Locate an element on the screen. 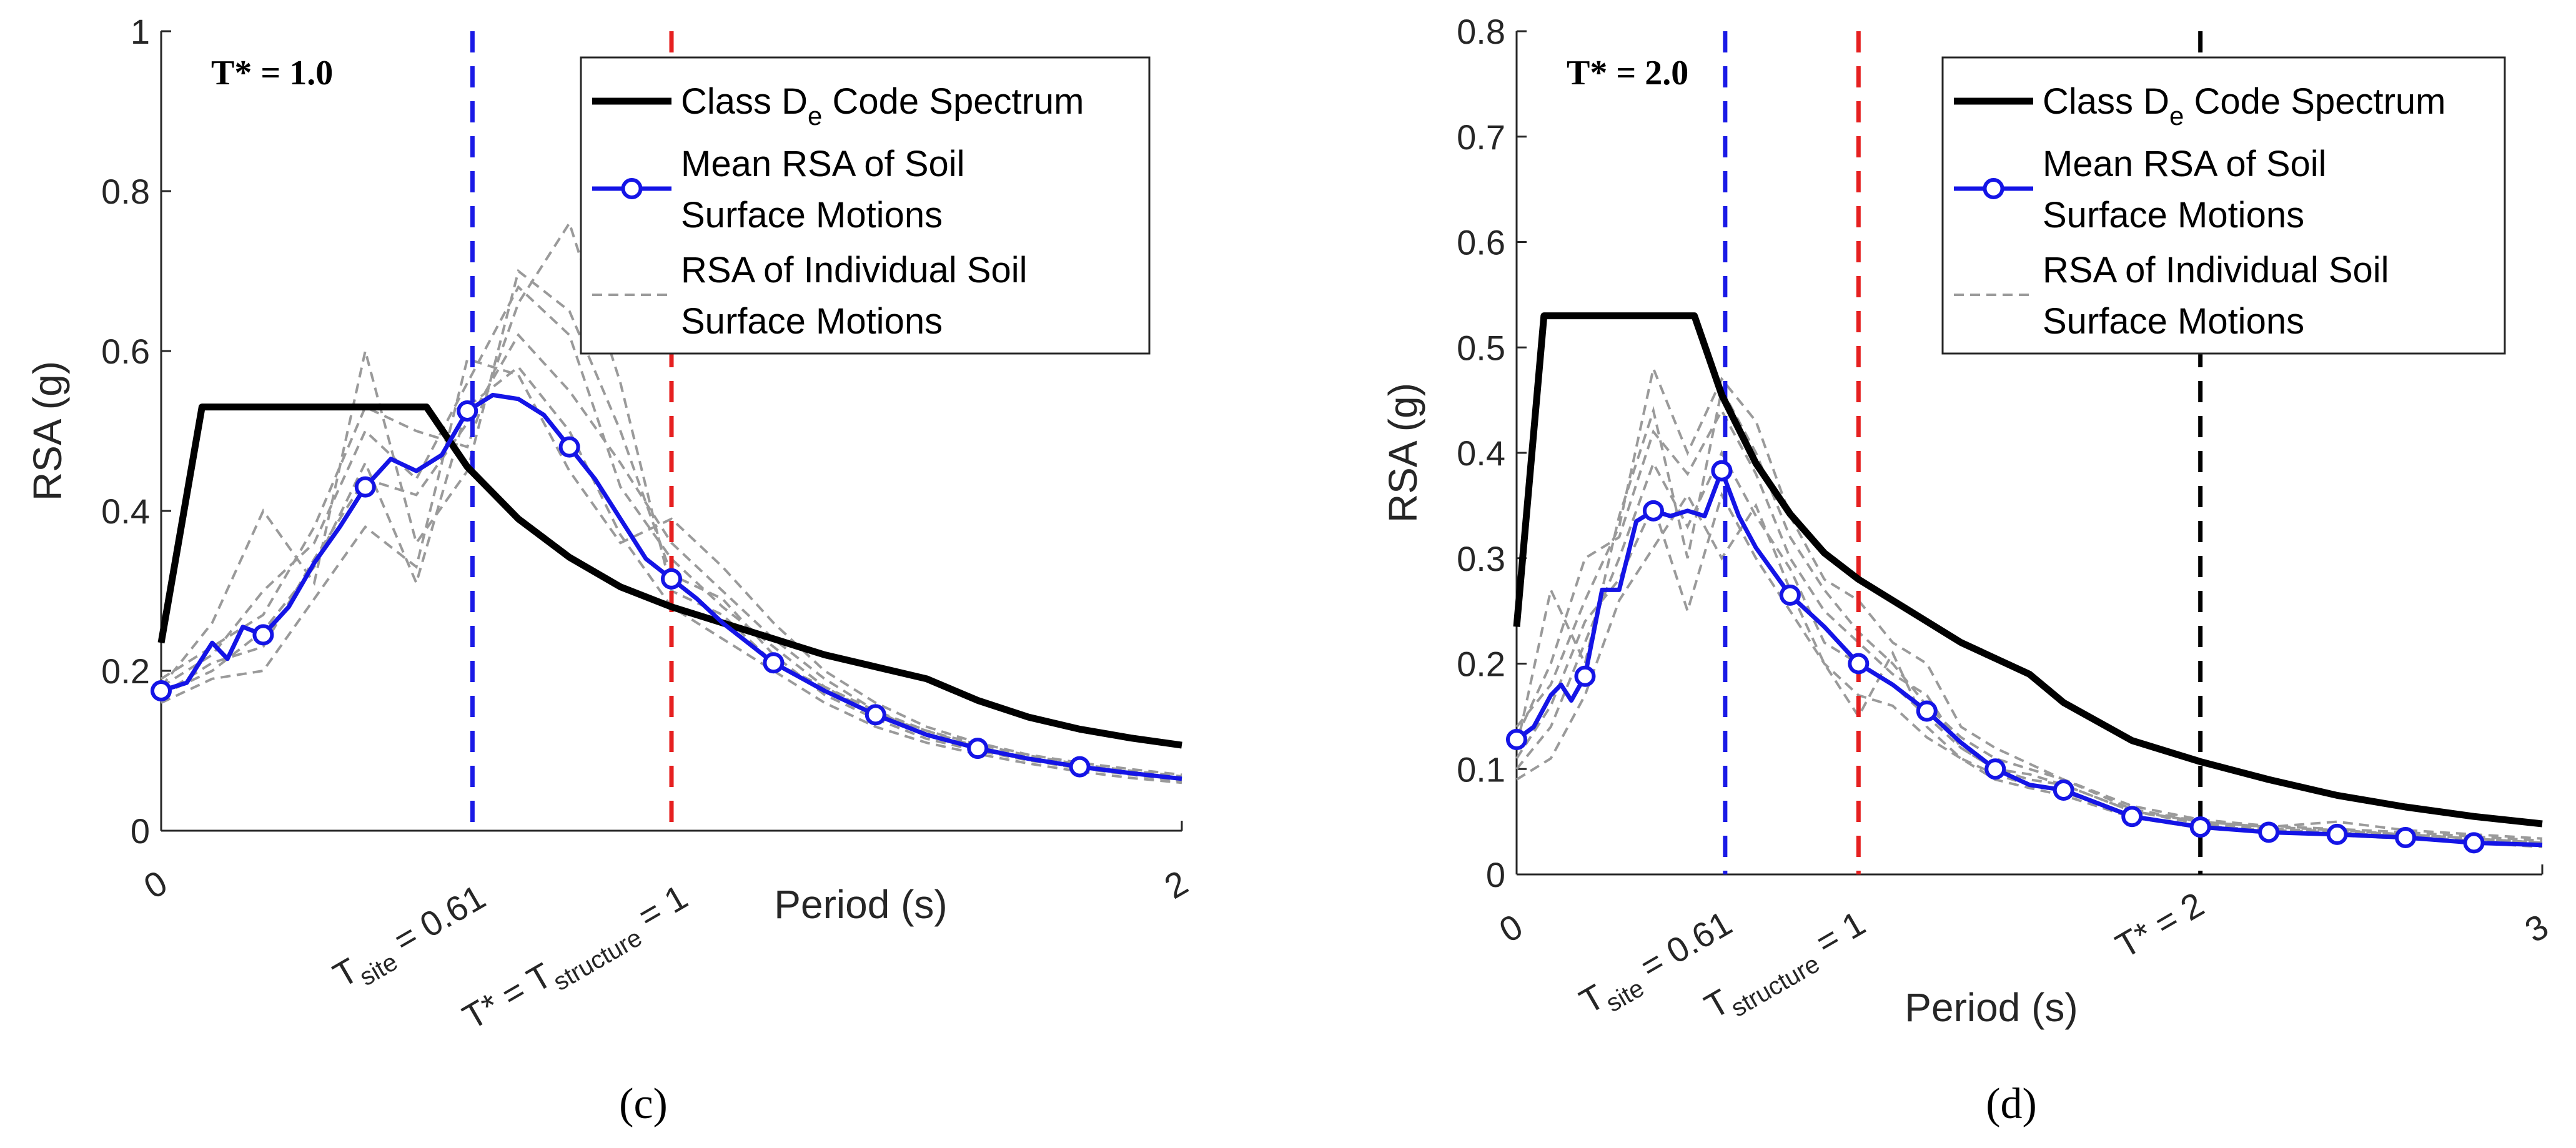  panel-label: (c) is located at coordinates (643, 1104).